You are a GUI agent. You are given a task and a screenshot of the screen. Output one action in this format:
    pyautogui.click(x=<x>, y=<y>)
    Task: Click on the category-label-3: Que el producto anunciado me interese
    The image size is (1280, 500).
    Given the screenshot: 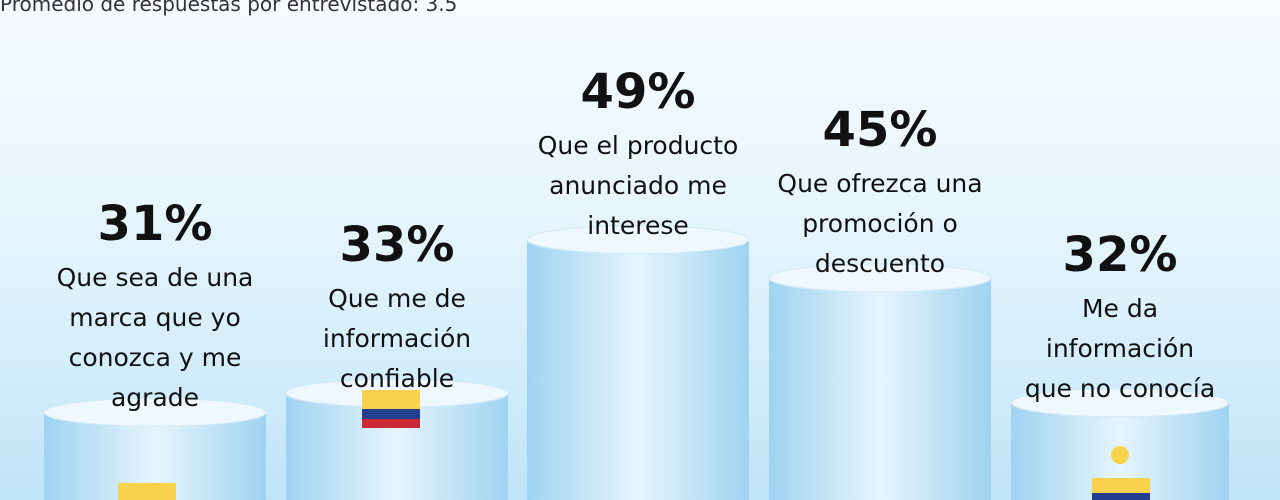 What is the action you would take?
    pyautogui.click(x=638, y=186)
    